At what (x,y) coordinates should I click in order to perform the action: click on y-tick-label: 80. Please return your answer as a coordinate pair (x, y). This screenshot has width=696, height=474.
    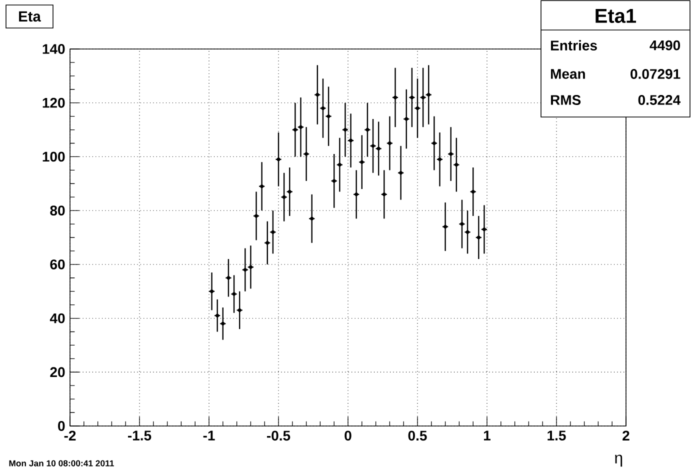
    Looking at the image, I should click on (57, 211).